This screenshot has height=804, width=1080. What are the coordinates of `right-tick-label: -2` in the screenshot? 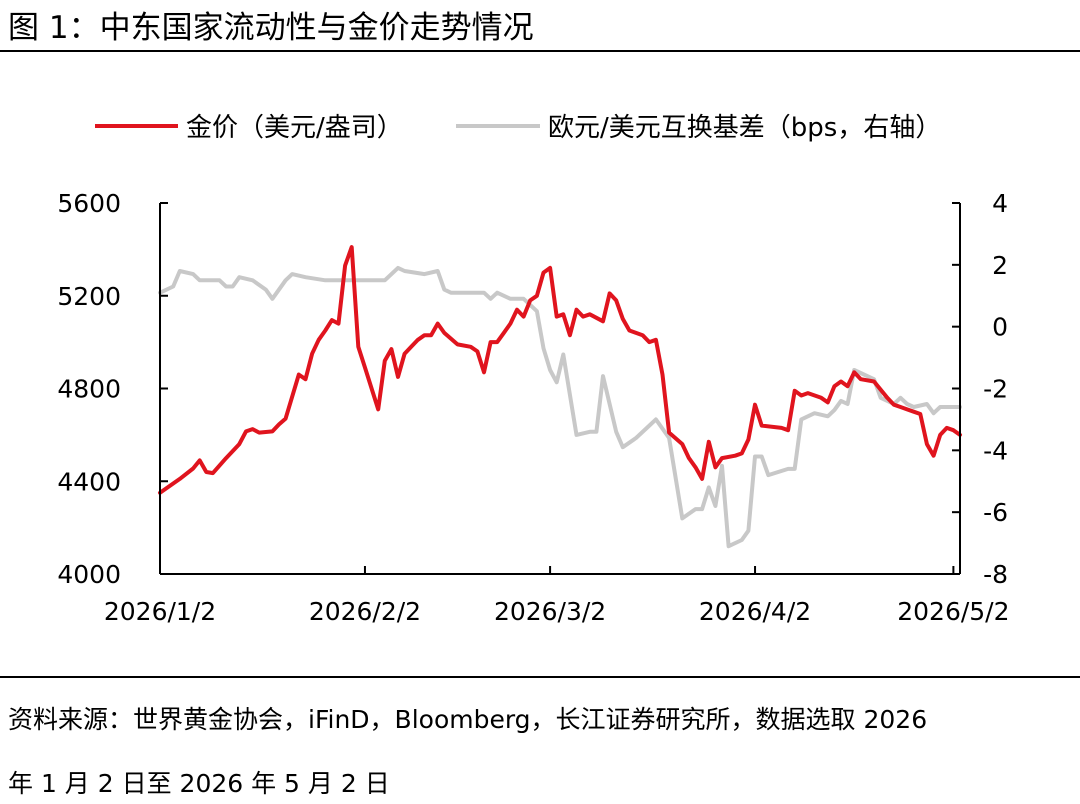 It's located at (995, 389).